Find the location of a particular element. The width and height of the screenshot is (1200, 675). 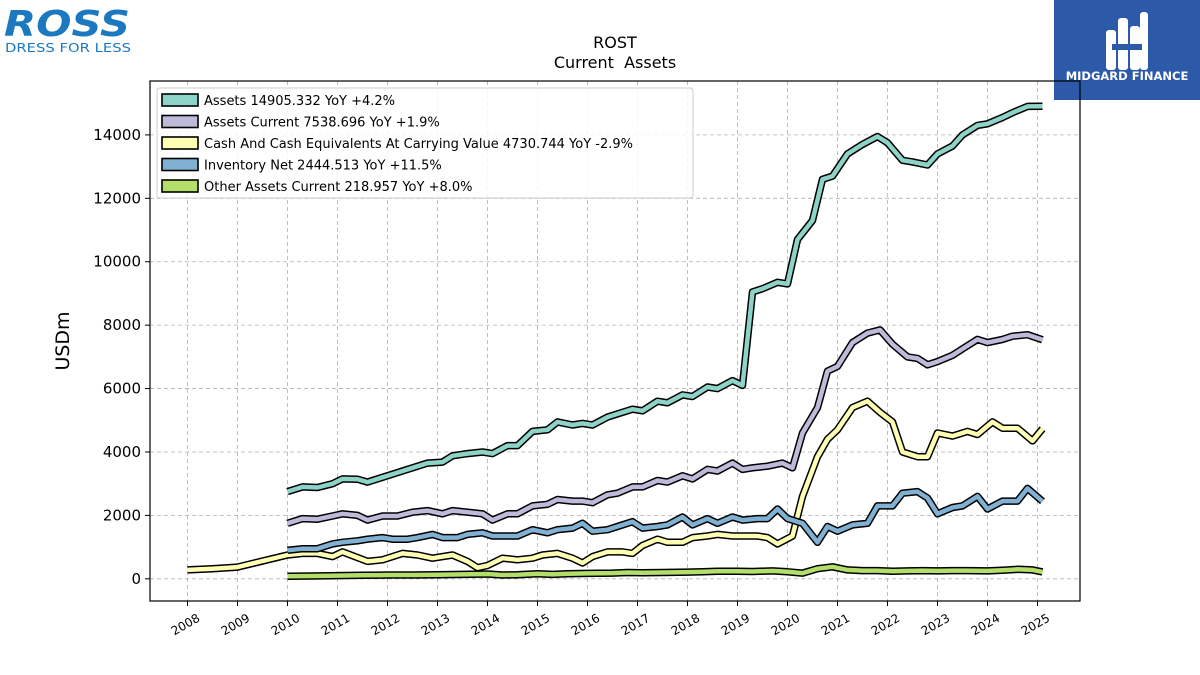

x-tick-label: 2013 is located at coordinates (435, 624).